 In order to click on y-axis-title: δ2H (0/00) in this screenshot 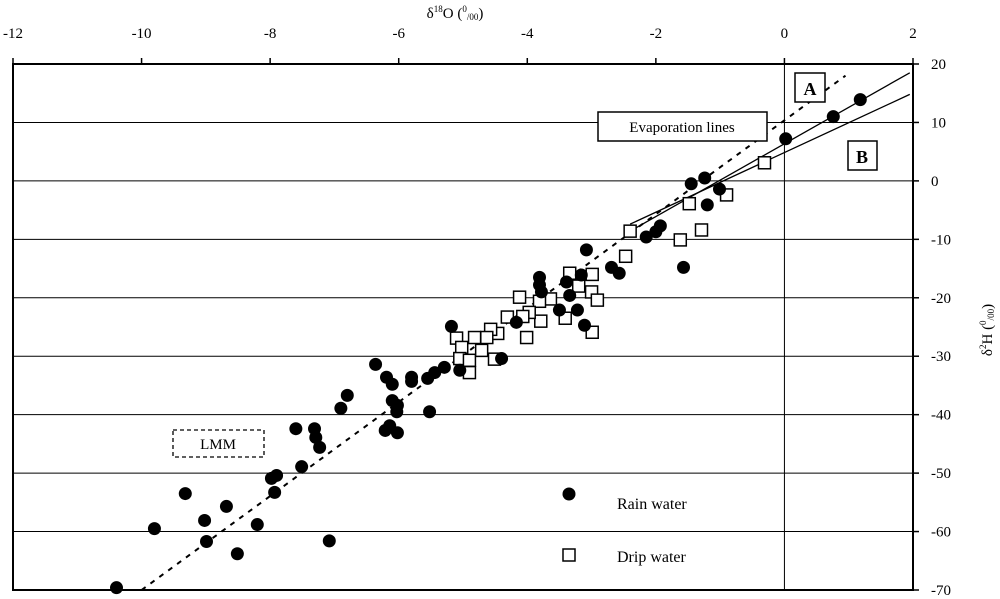, I will do `click(987, 330)`.